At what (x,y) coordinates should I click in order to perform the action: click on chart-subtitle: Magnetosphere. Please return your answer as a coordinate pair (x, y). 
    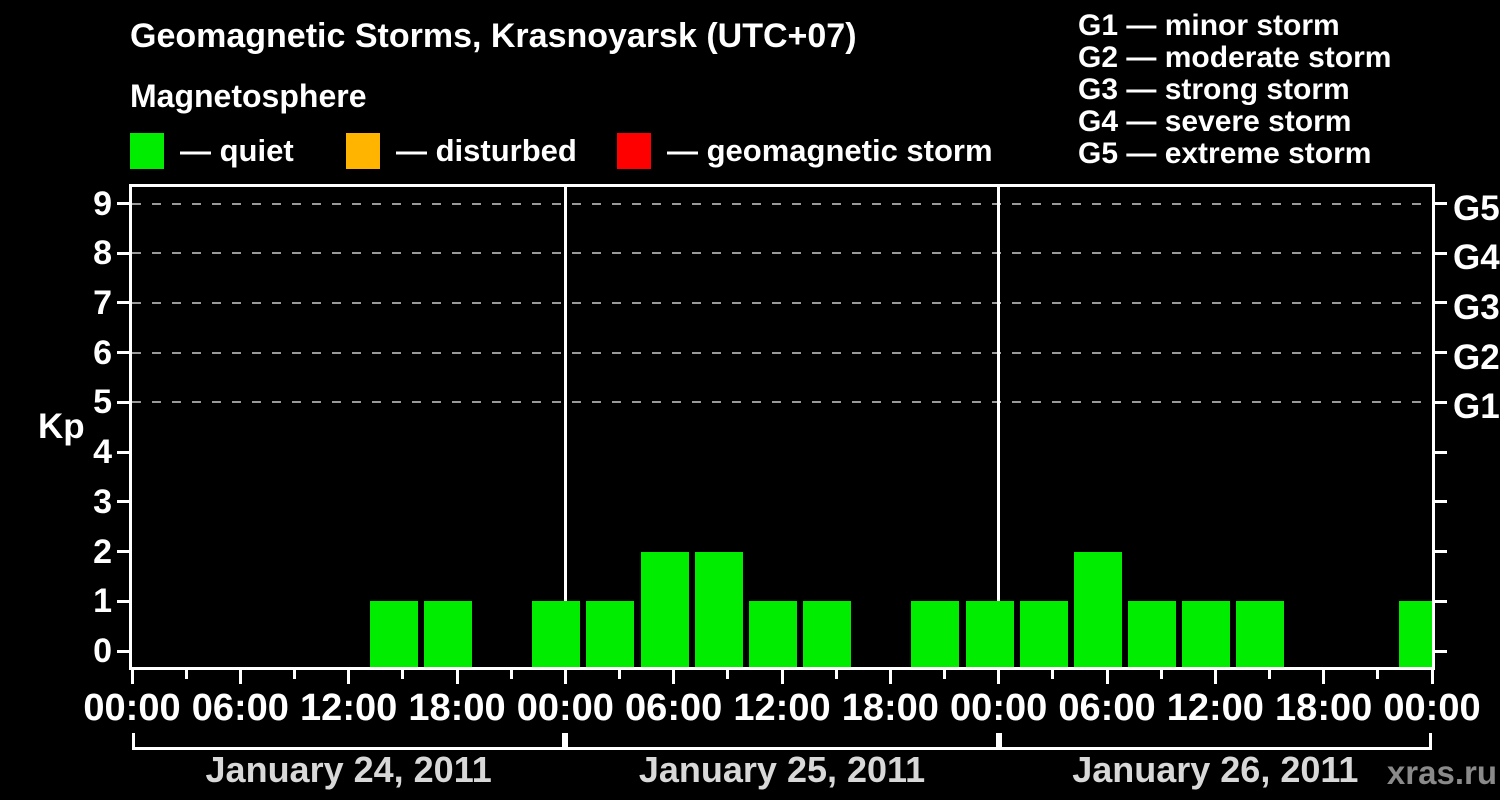
    Looking at the image, I should click on (248, 96).